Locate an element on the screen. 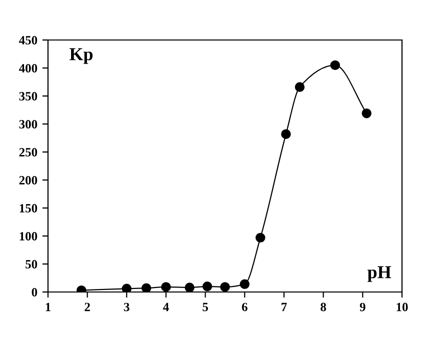  x-tick-label: 3 is located at coordinates (127, 307).